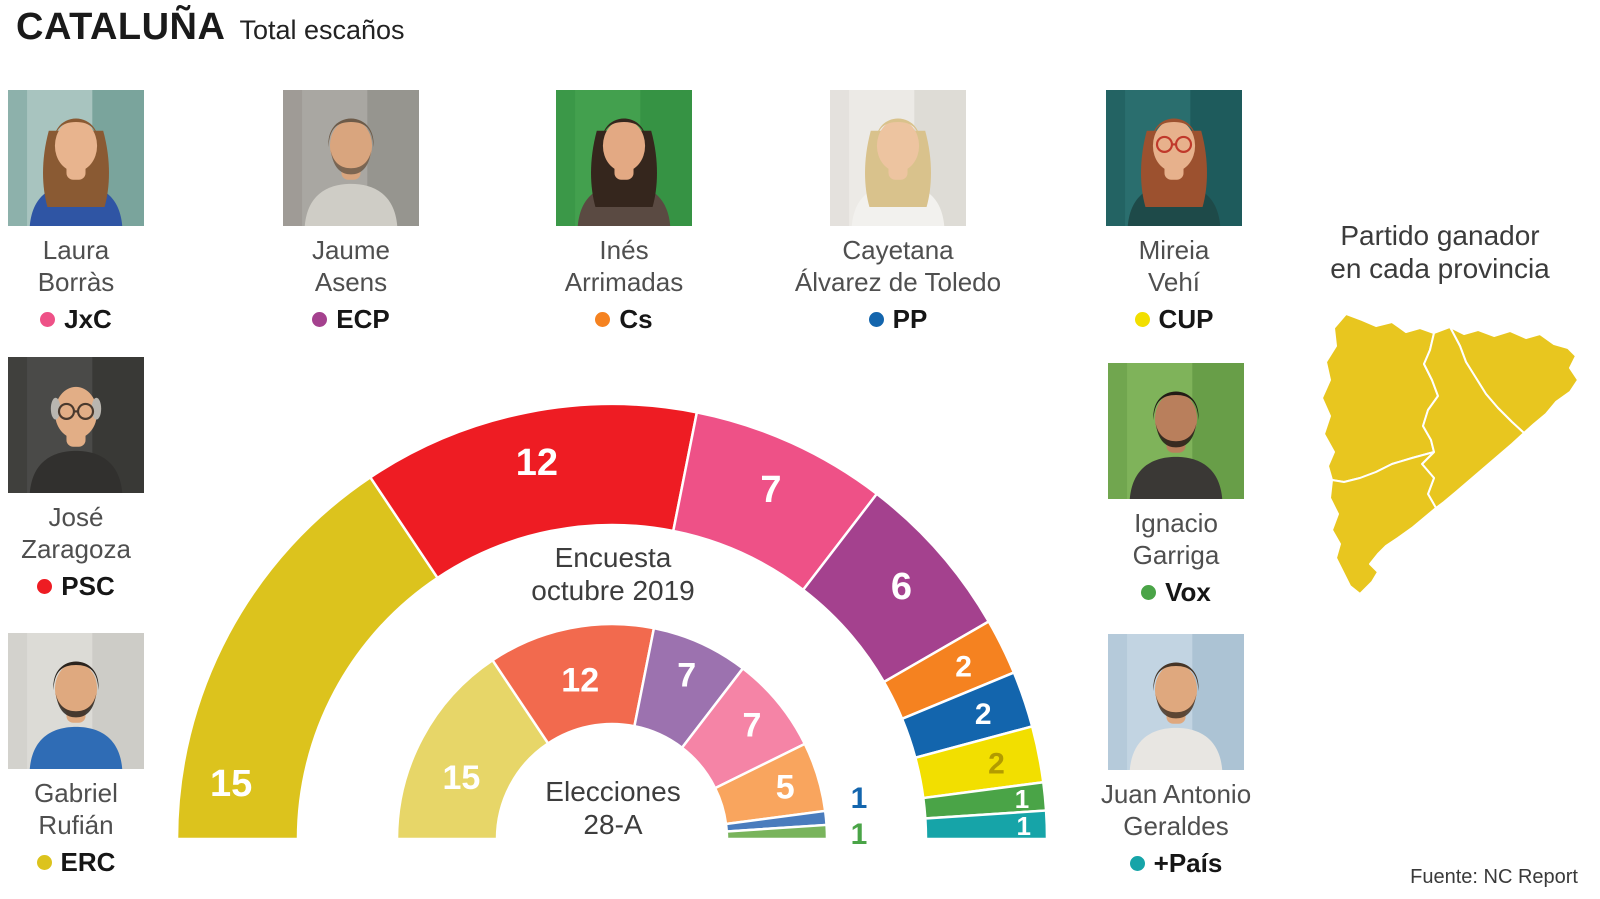 This screenshot has height=899, width=1600. What do you see at coordinates (1188, 592) in the screenshot?
I see `party-label: Vox` at bounding box center [1188, 592].